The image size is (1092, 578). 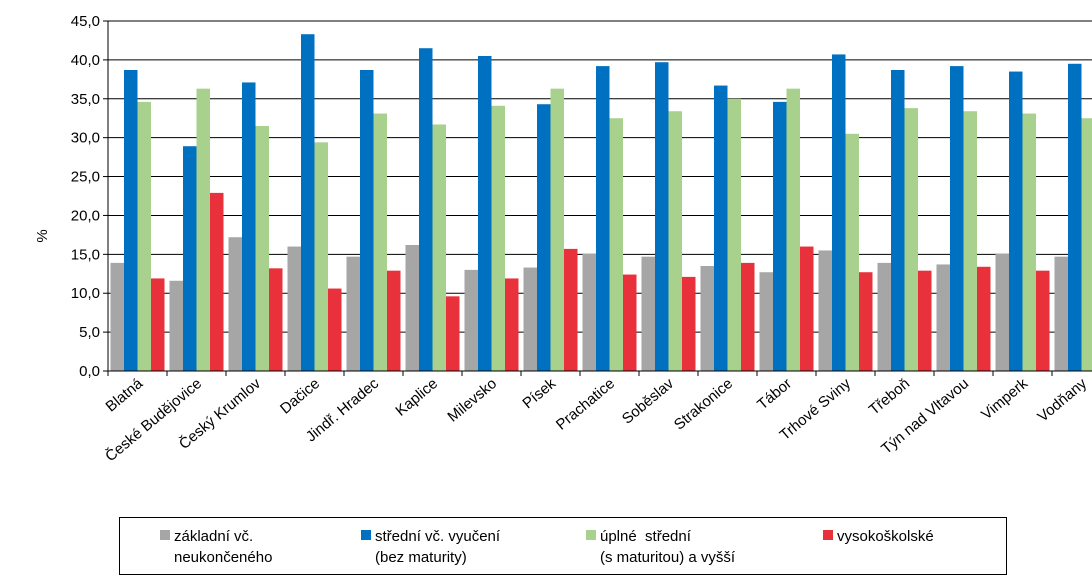 I want to click on x-tick-label: Třeboň, so click(x=889, y=397).